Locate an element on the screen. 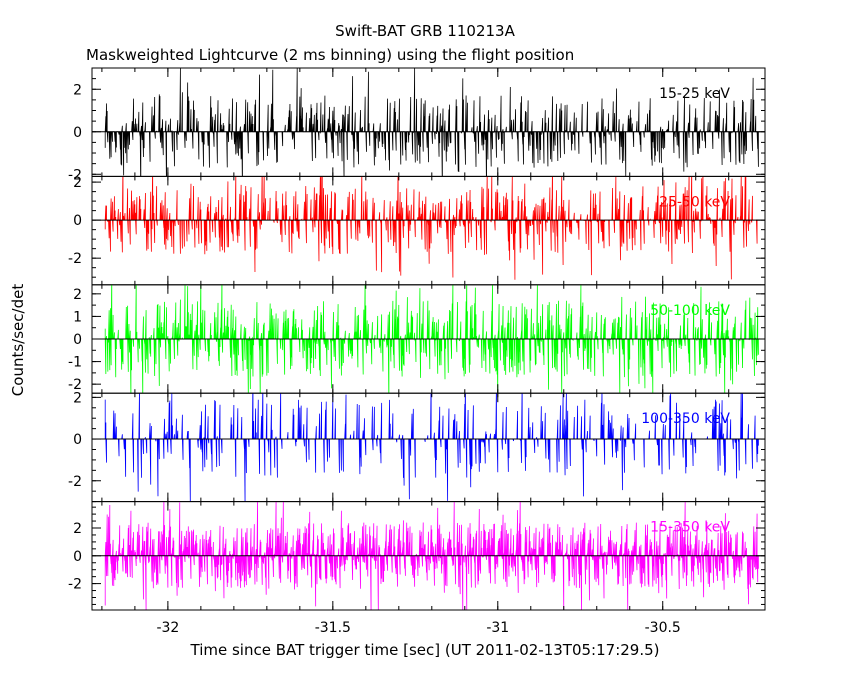 Image resolution: width=850 pixels, height=680 pixels. panel-4: -2 0 2 15-350 keV is located at coordinates (417, 556).